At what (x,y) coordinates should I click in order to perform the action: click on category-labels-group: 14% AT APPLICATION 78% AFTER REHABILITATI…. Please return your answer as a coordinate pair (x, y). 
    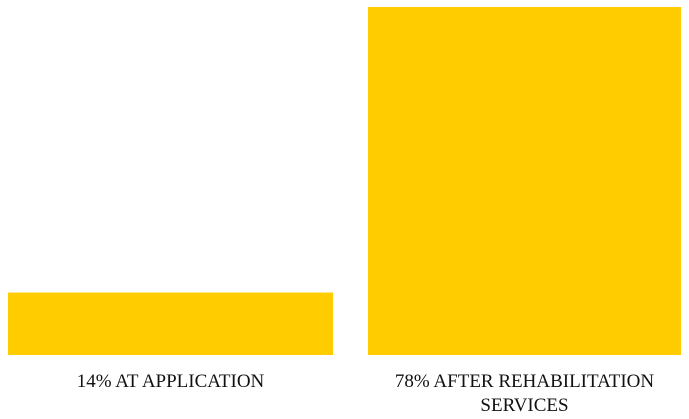
    Looking at the image, I should click on (366, 393).